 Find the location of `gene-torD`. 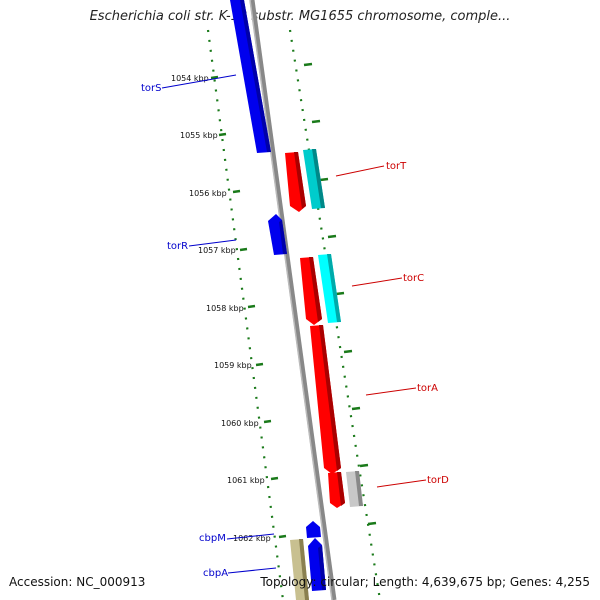

gene-torD is located at coordinates (336, 490).